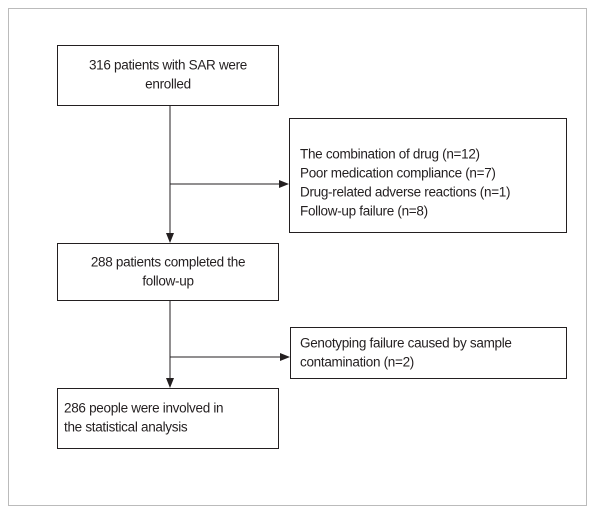 This screenshot has height=519, width=596. I want to click on node-text: 286 people were involved in, so click(143, 408).